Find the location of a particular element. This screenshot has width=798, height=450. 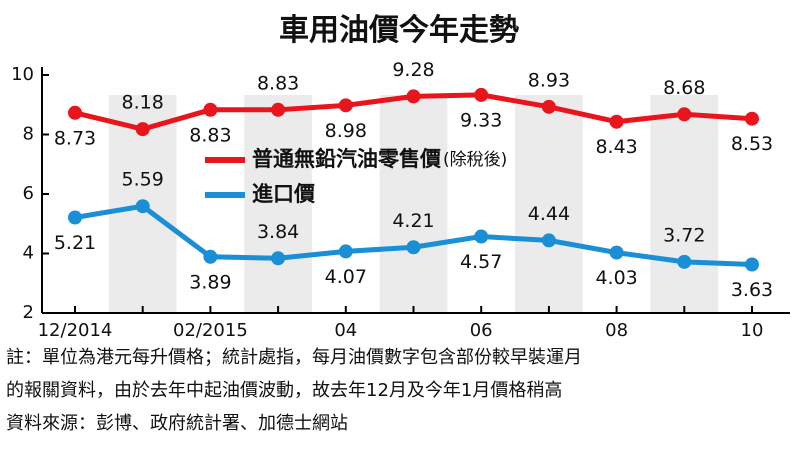

x-tick-label: 02/2015 is located at coordinates (210, 330).